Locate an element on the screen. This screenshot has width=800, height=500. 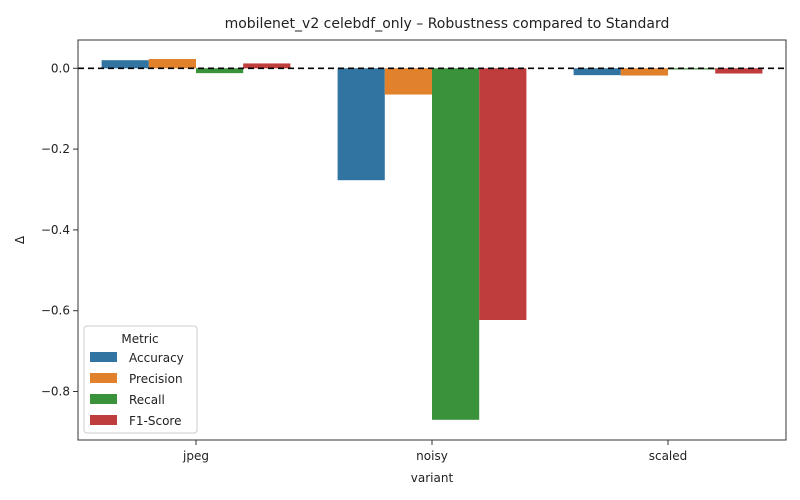
bar-noisy-recall is located at coordinates (456, 244).